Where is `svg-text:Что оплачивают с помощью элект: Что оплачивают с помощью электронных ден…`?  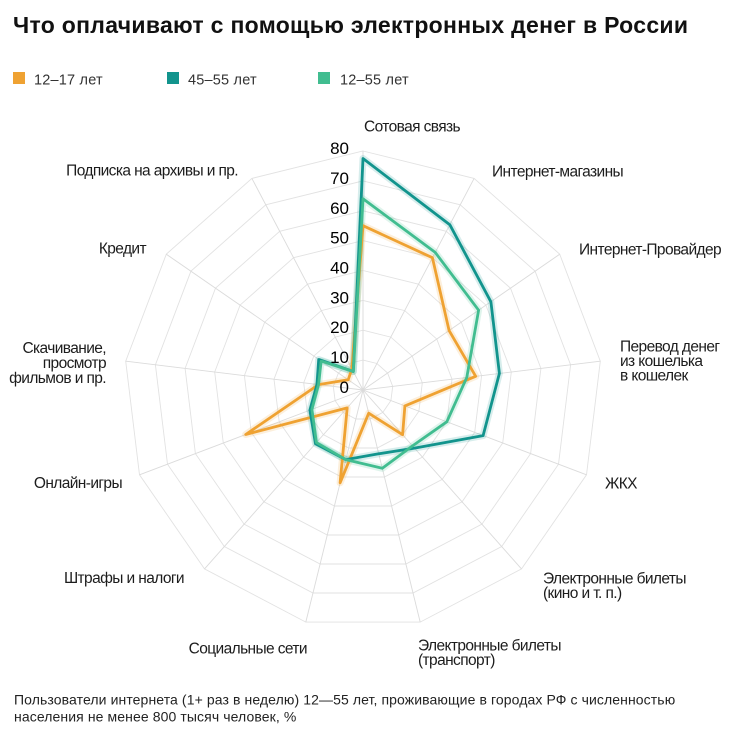
svg-text:Что оплачивают с помощью элект: Что оплачивают с помощью электронных ден… is located at coordinates (350, 25).